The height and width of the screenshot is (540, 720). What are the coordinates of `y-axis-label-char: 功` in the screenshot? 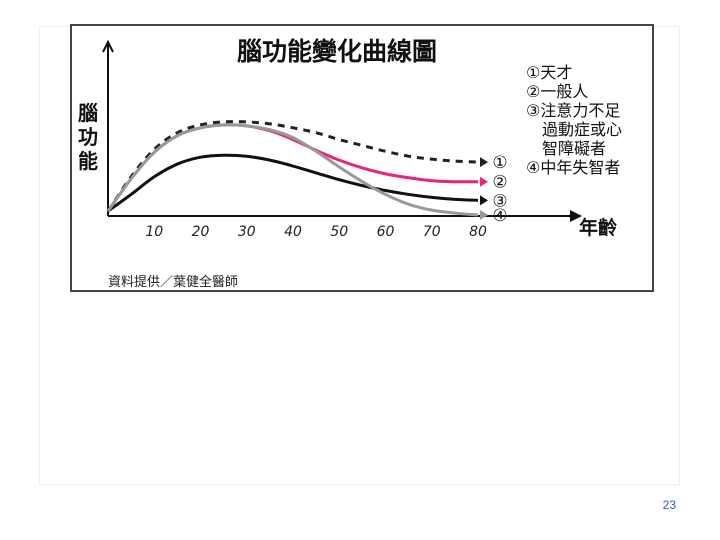 It's located at (88, 137).